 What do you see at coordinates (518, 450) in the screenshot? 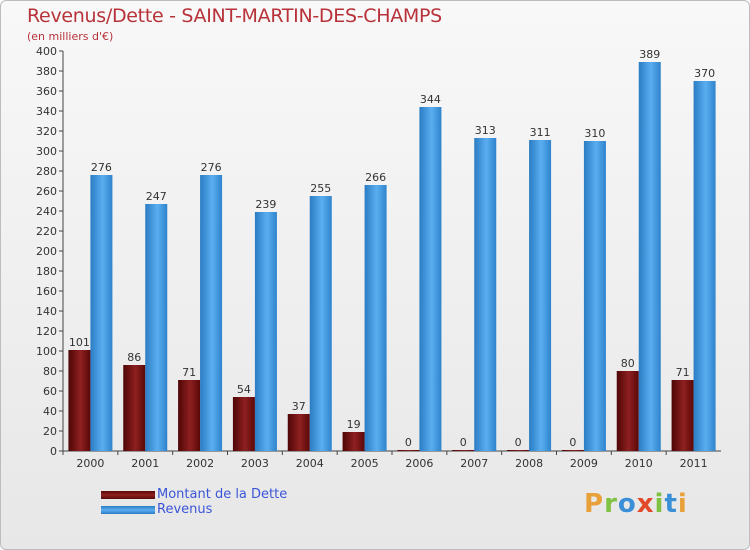
I see `bar-dette-2008` at bounding box center [518, 450].